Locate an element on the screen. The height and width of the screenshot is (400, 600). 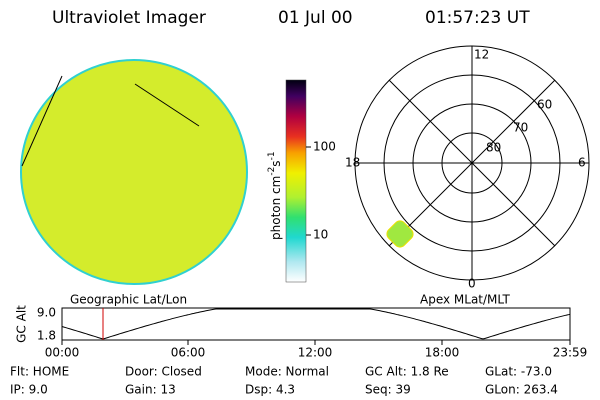
y-tick-label: 9.0 is located at coordinates (46, 313).